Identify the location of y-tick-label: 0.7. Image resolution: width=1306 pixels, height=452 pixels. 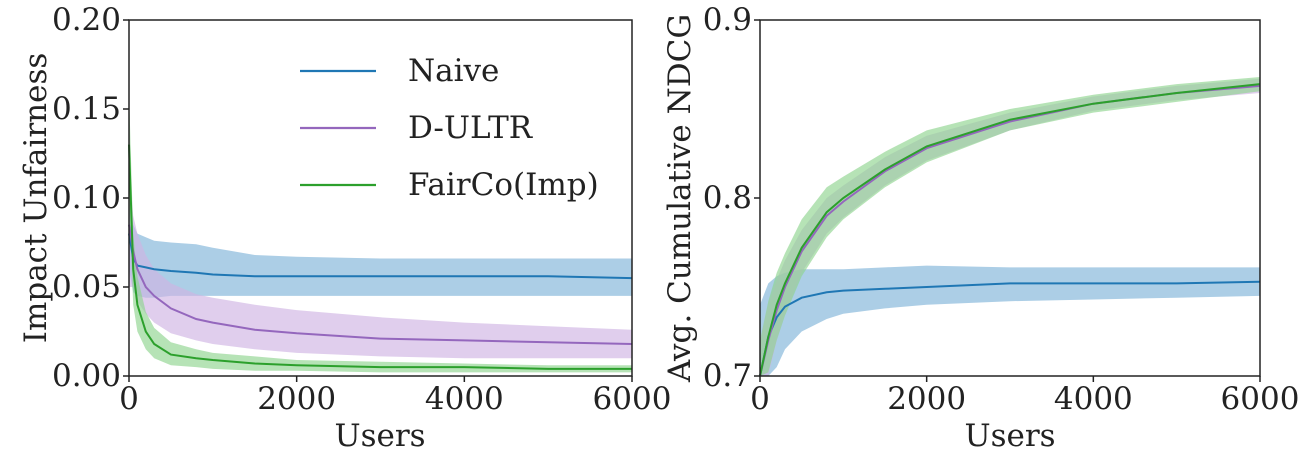
(727, 376).